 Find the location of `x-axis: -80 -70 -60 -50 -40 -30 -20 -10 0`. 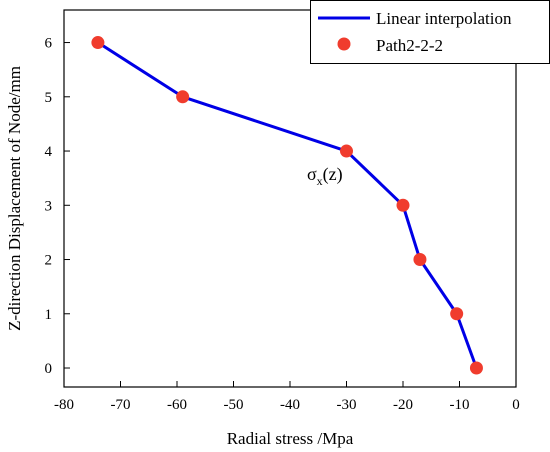

x-axis: -80 -70 -60 -50 -40 -30 -20 -10 0 is located at coordinates (287, 397).